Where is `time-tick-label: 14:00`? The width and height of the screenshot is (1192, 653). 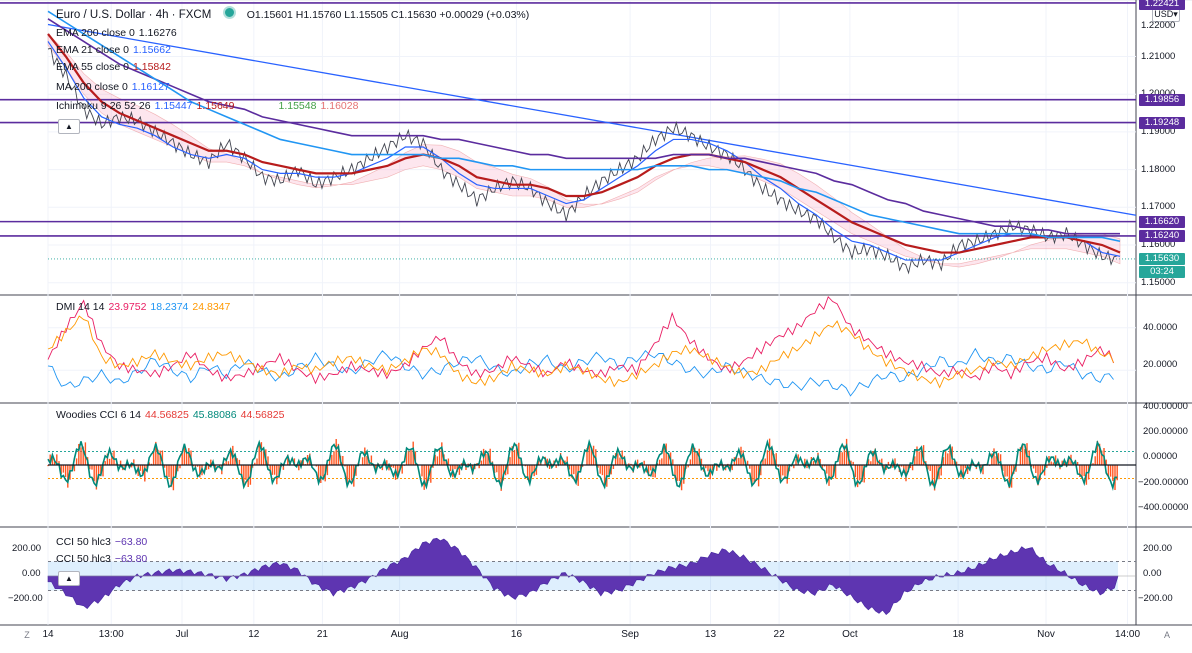
time-tick-label: 14:00 is located at coordinates (1127, 634).